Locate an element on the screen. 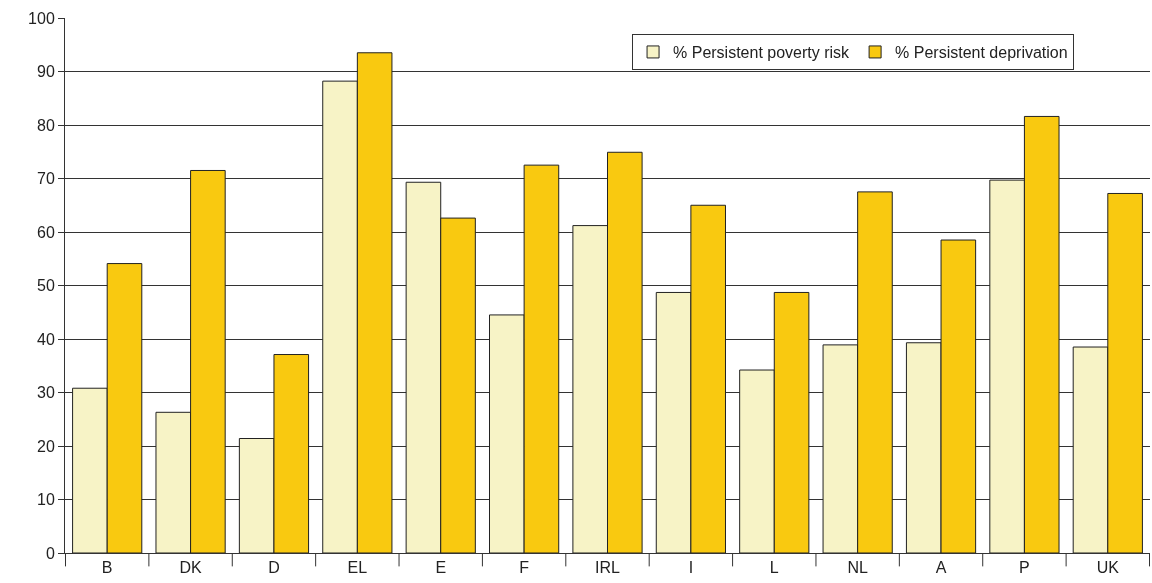 The image size is (1152, 583). x-tick-label: NL is located at coordinates (857, 568).